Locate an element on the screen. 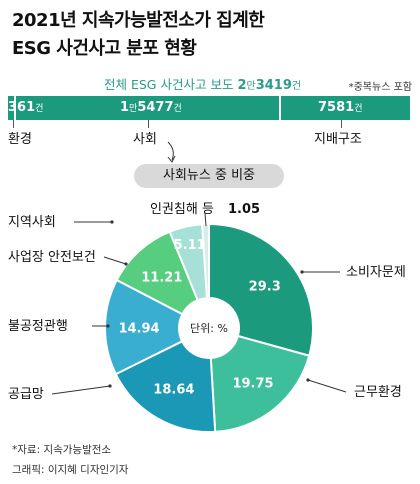  category-label: 공급망 is located at coordinates (26, 394).